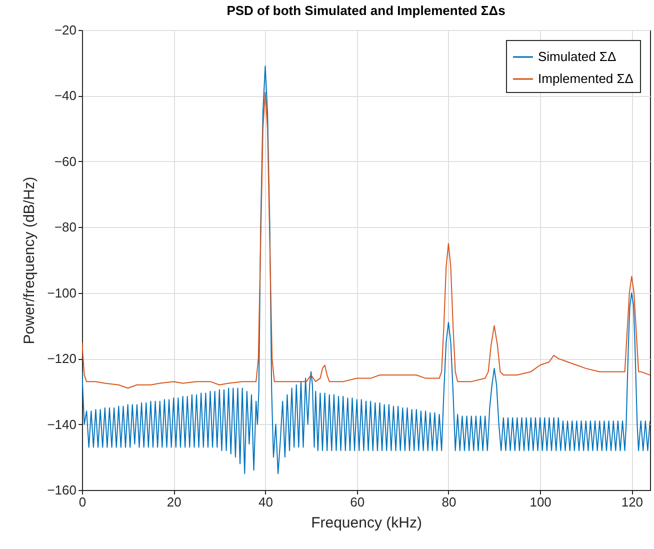  What do you see at coordinates (265, 502) in the screenshot?
I see `x-tick-label: 40` at bounding box center [265, 502].